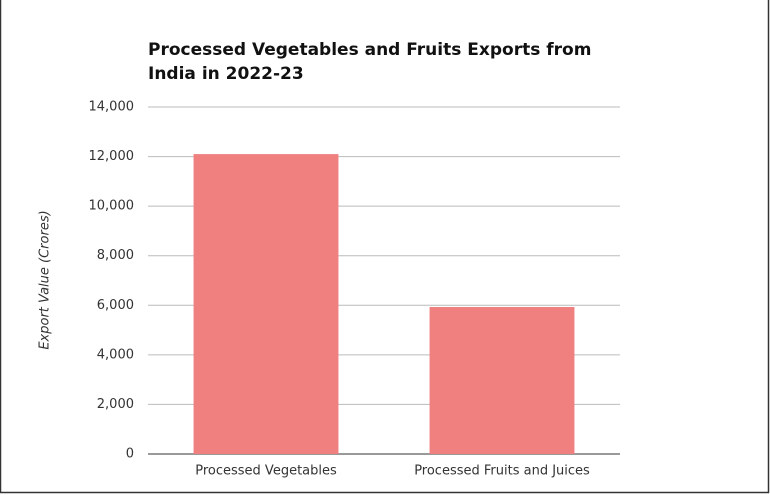 This screenshot has width=770, height=495. I want to click on y-tick-label: 2,000, so click(115, 404).